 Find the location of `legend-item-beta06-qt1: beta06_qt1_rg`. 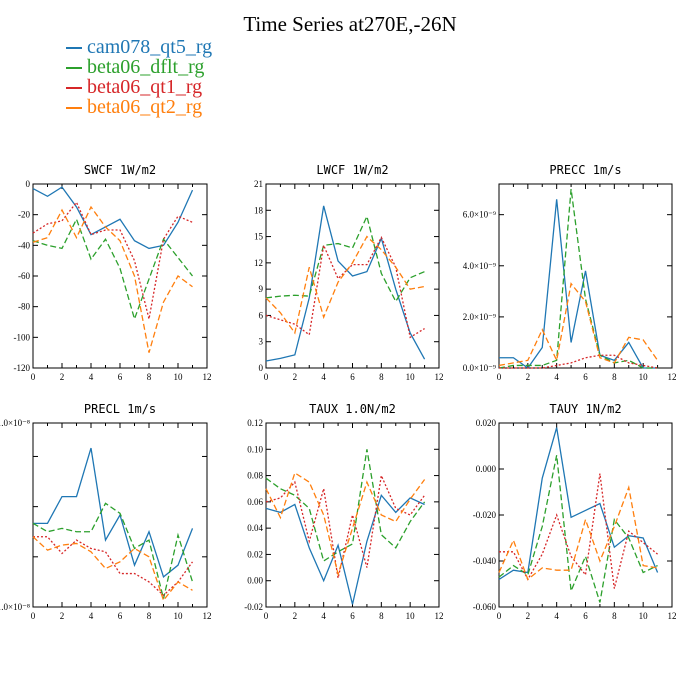

legend-item-beta06-qt1: beta06_qt1_rg is located at coordinates (139, 87).